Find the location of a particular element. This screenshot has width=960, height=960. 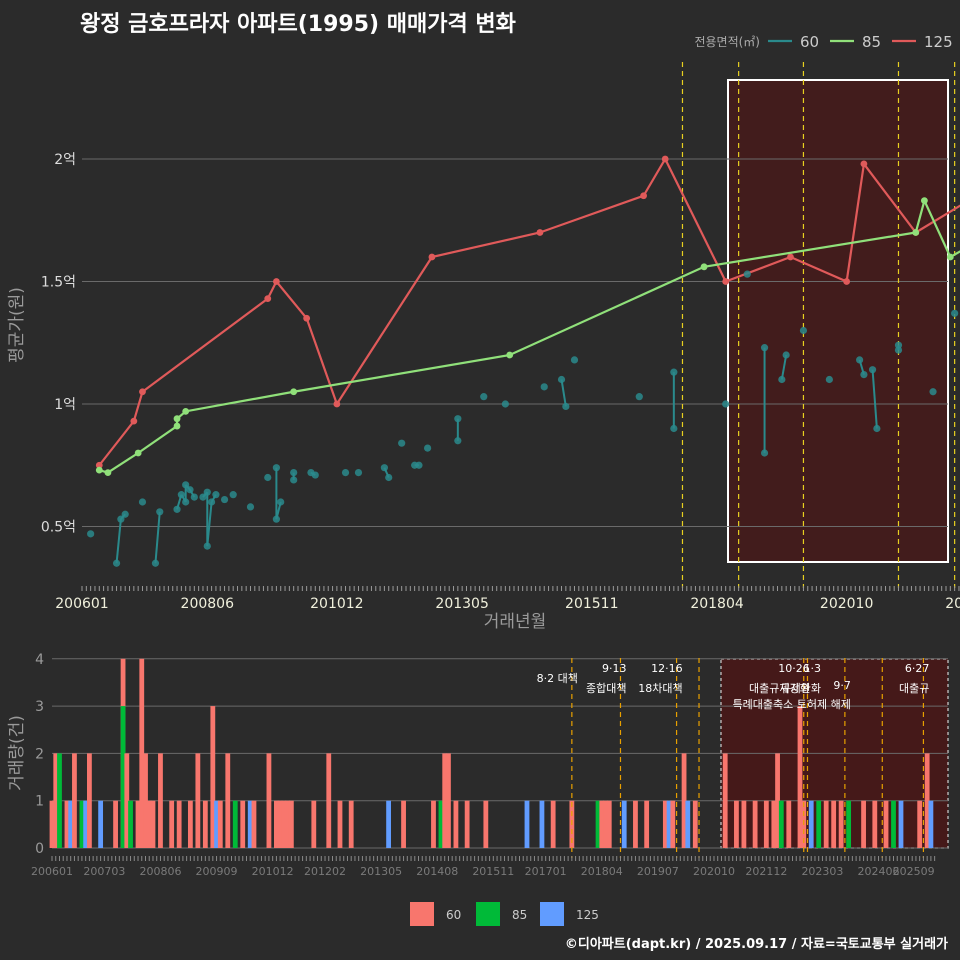

x-tick-label-bottom: 202509 is located at coordinates (914, 871).